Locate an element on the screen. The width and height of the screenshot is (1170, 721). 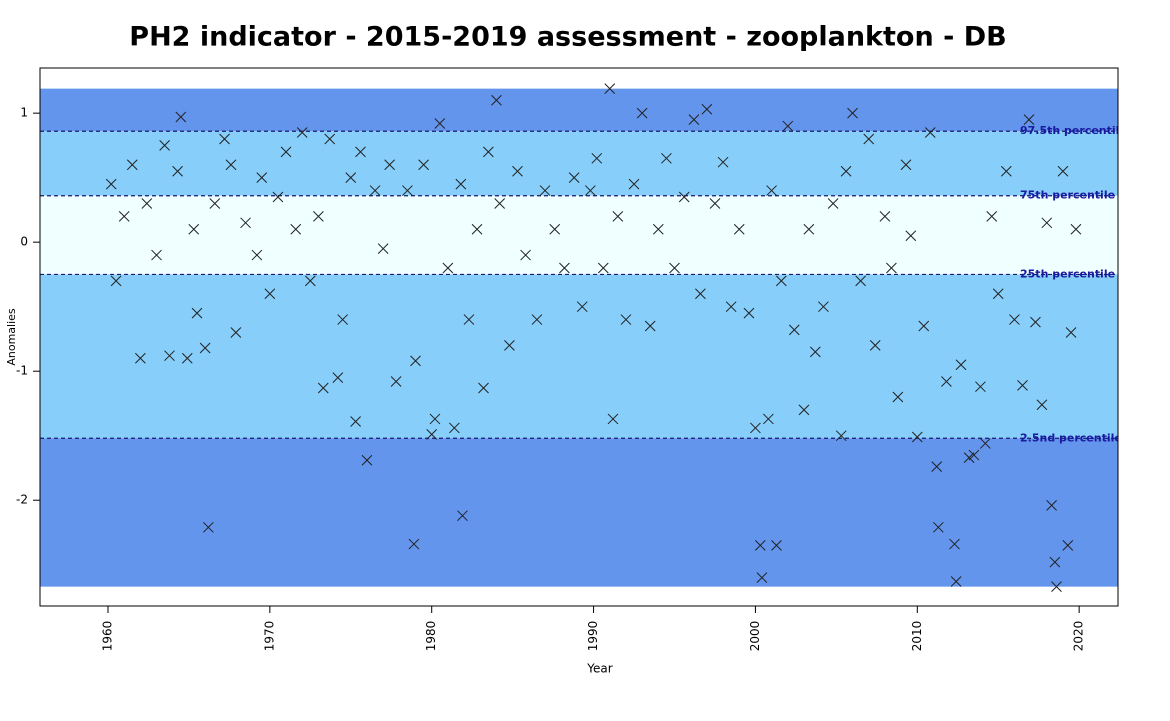
x-tick-label: 1980 is located at coordinates (431, 636).